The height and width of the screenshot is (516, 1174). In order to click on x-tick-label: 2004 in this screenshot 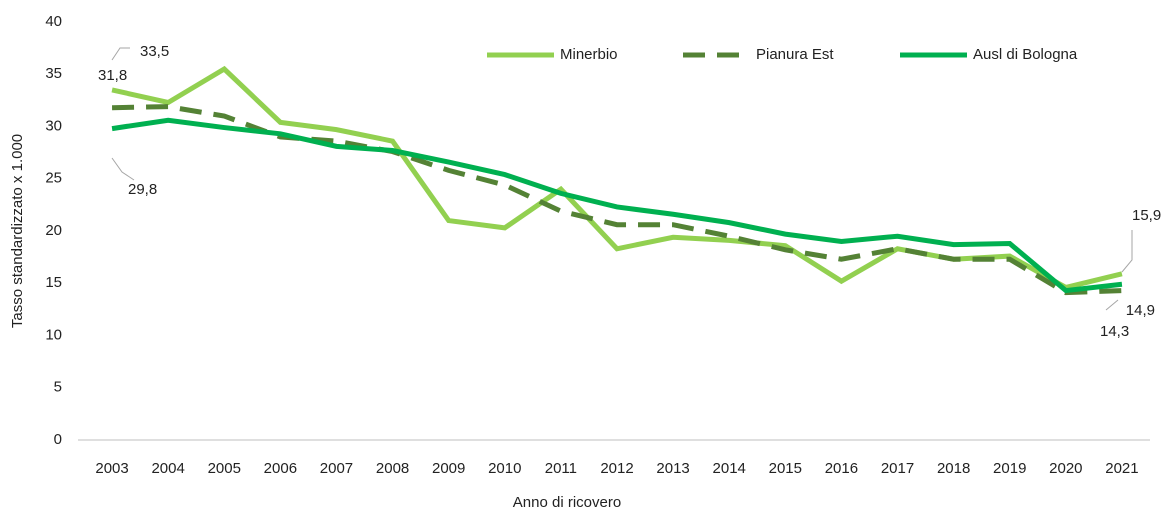, I will do `click(167, 468)`.